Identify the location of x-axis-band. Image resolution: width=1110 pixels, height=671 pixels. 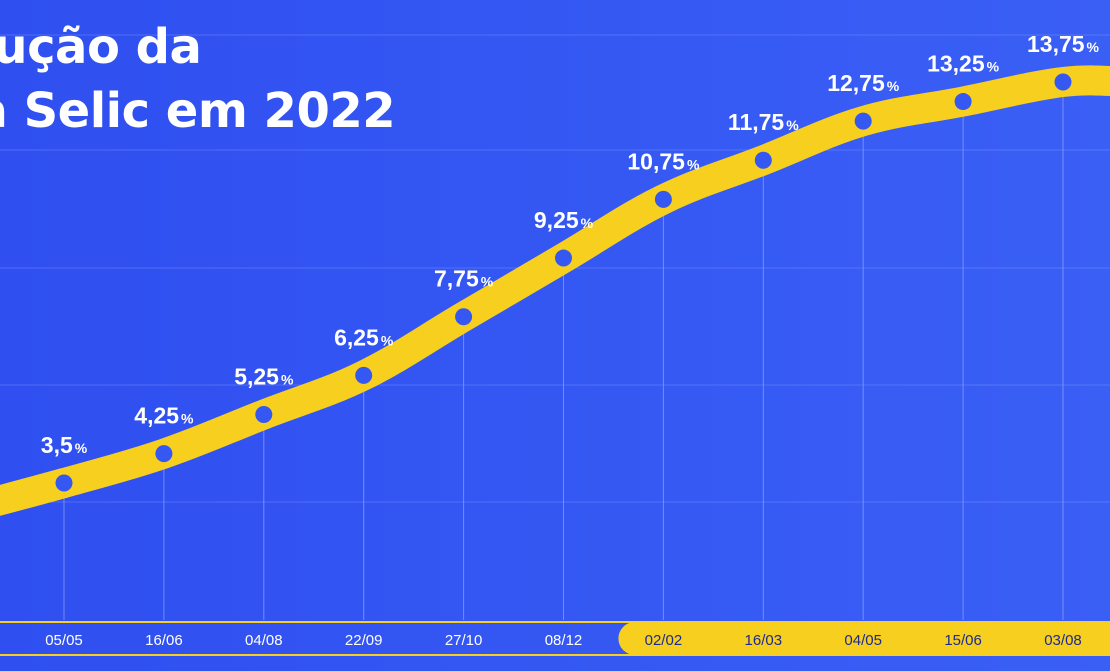
(555, 638).